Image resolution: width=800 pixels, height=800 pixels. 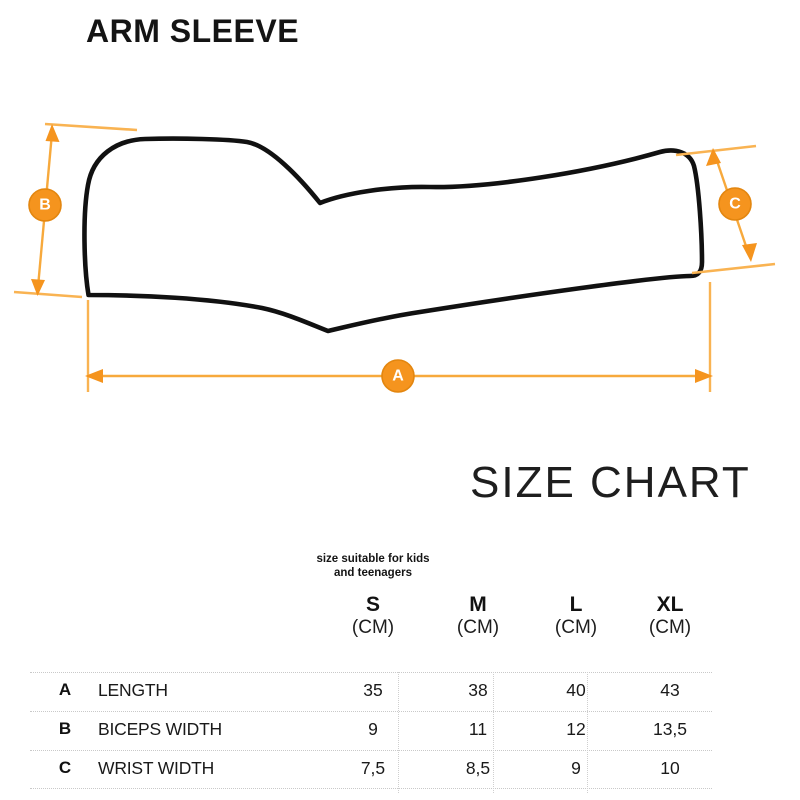 What do you see at coordinates (65, 767) in the screenshot?
I see `row-key-c: C` at bounding box center [65, 767].